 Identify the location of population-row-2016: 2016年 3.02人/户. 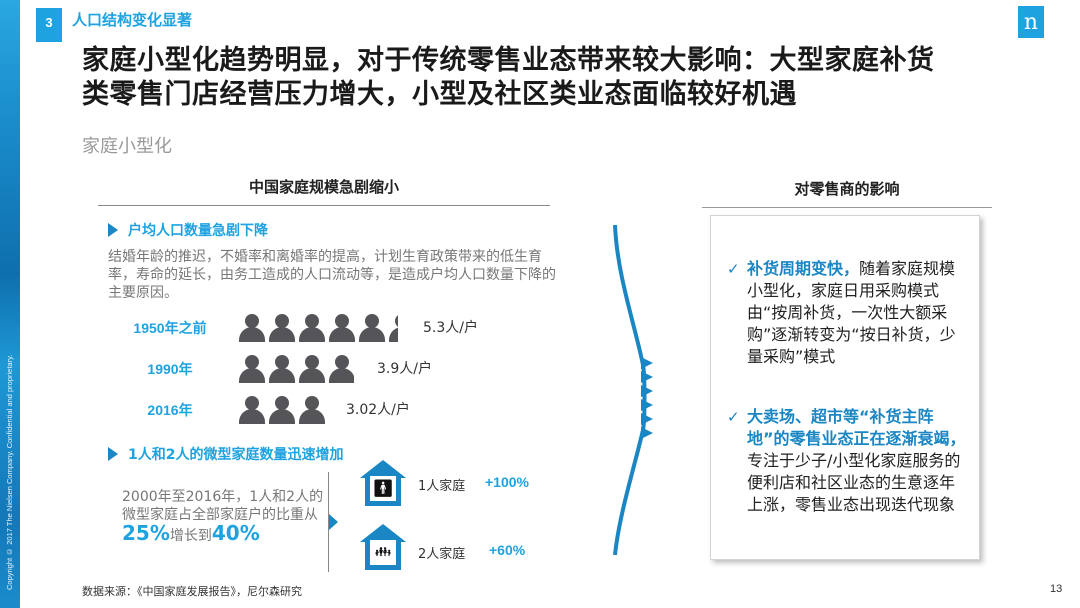
(320, 410).